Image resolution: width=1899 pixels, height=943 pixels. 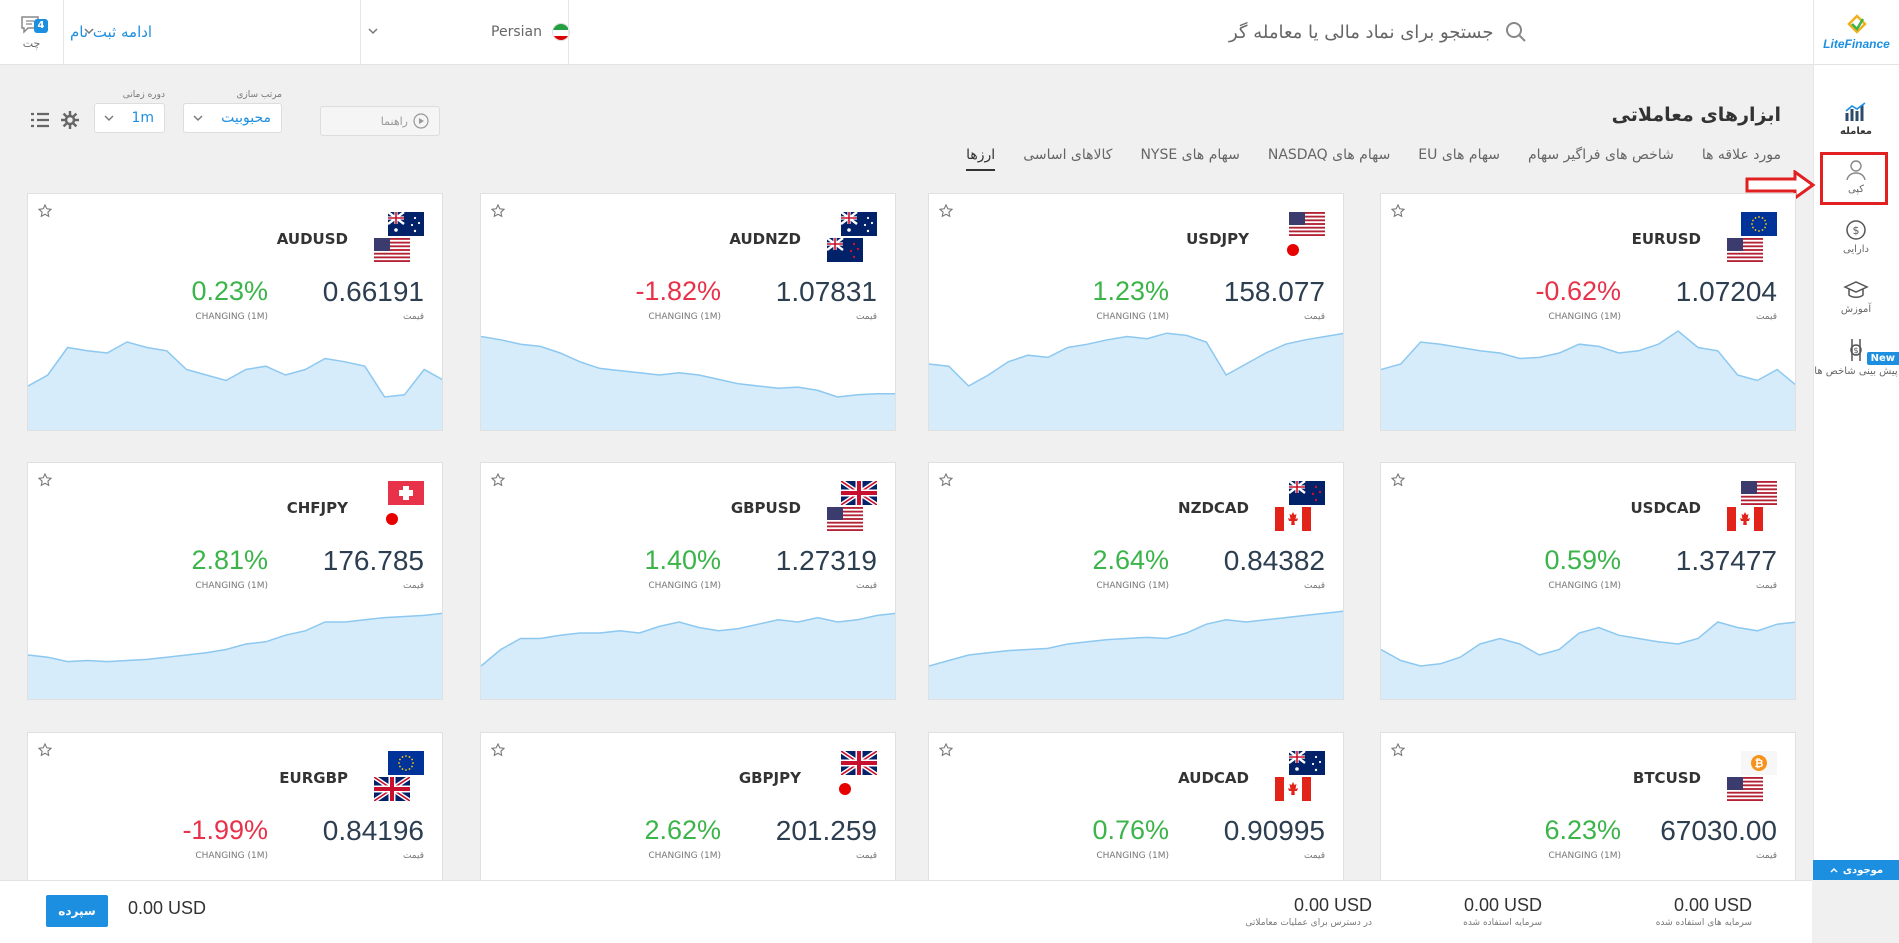 I want to click on instrument-change: -1.99%, so click(x=225, y=830).